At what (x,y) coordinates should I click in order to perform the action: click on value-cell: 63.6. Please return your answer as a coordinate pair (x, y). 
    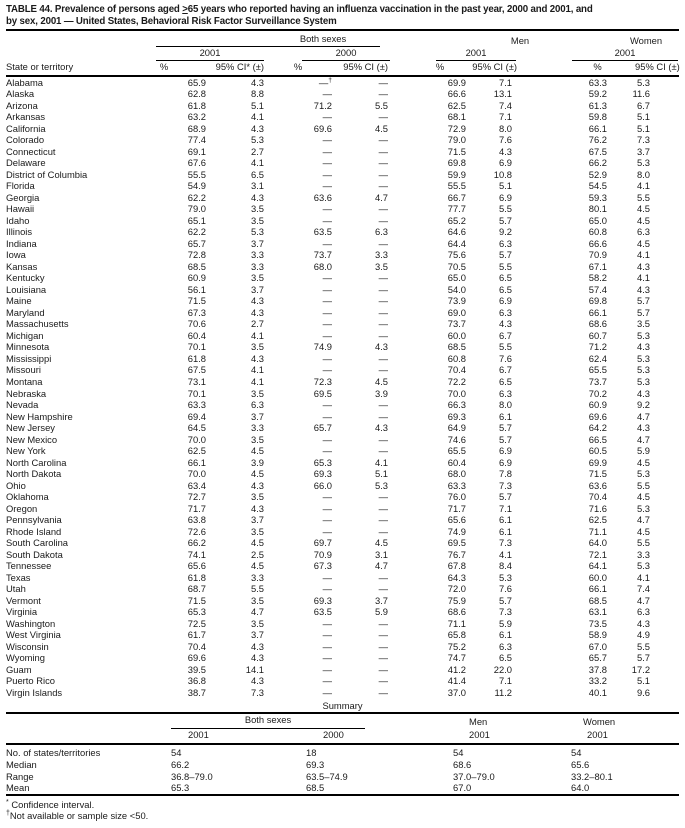
    Looking at the image, I should click on (322, 197).